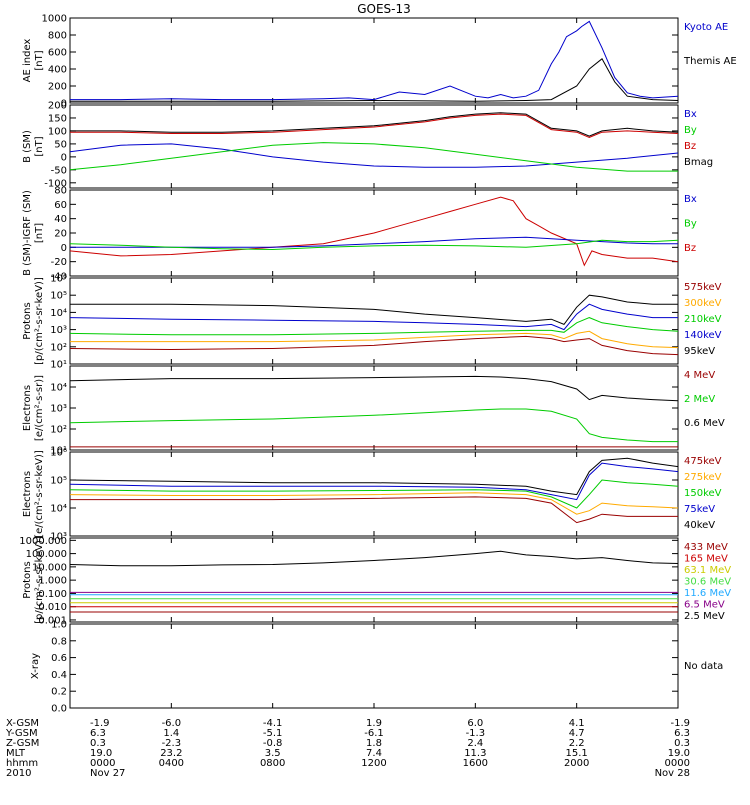 The width and height of the screenshot is (750, 805). I want to click on plot-title: GOES-13, so click(384, 9).